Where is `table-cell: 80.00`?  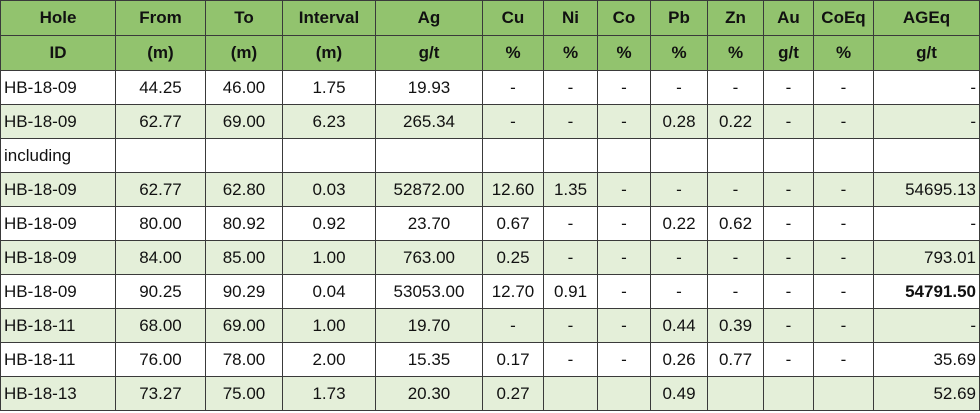 table-cell: 80.00 is located at coordinates (160, 223).